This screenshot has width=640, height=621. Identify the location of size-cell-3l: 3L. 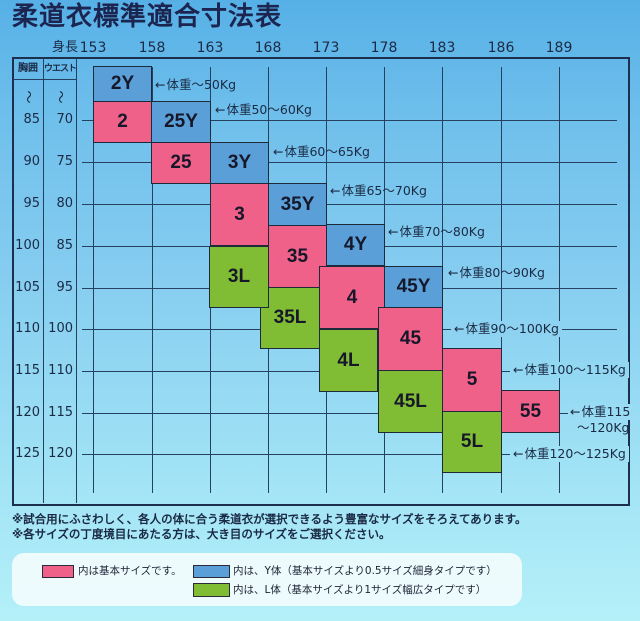
(239, 277).